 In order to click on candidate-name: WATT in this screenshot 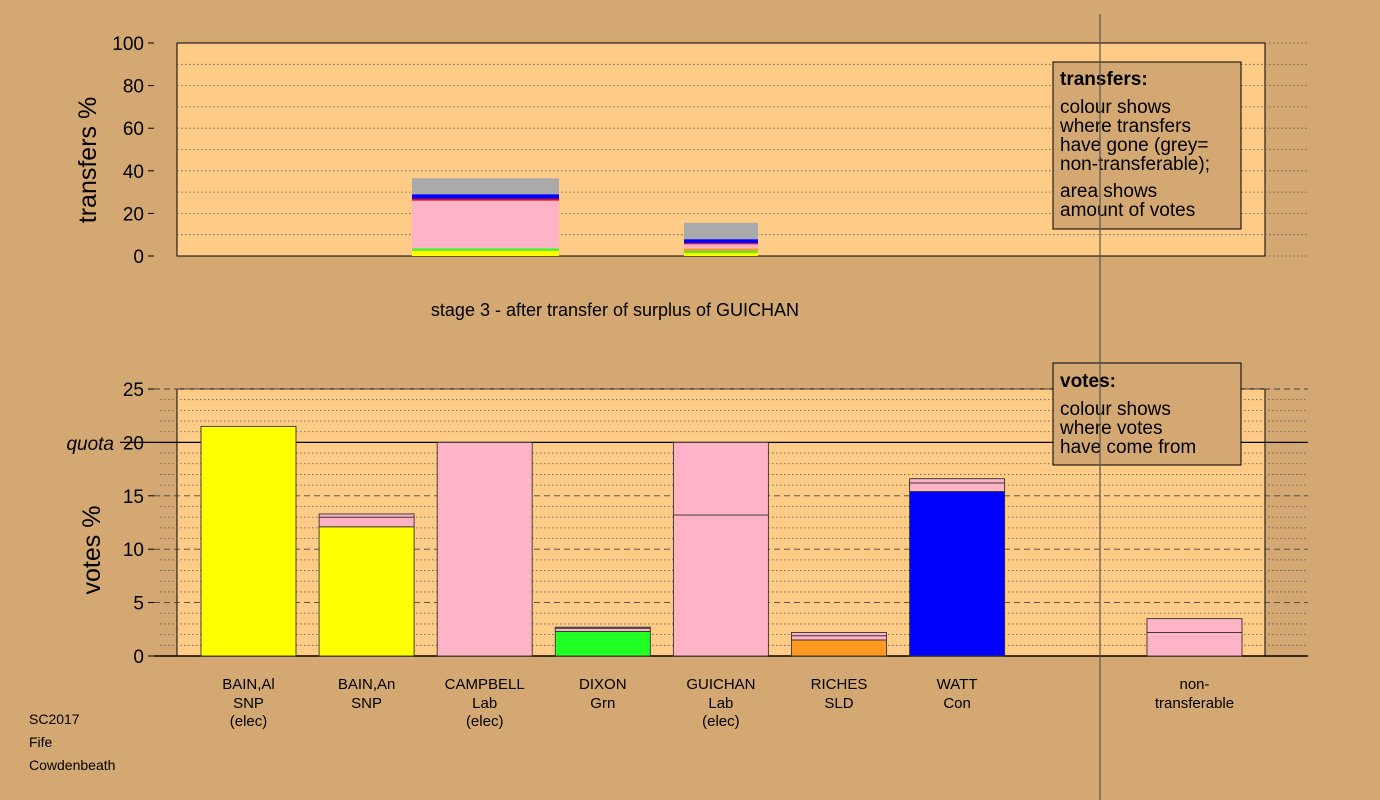, I will do `click(957, 684)`.